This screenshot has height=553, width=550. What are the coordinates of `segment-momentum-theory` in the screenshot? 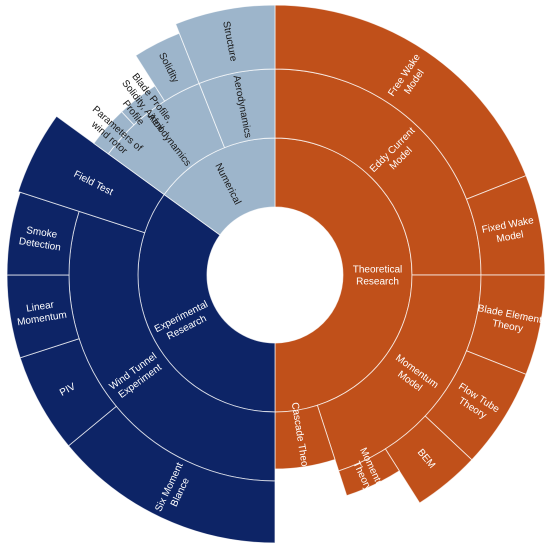 It's located at (369, 472).